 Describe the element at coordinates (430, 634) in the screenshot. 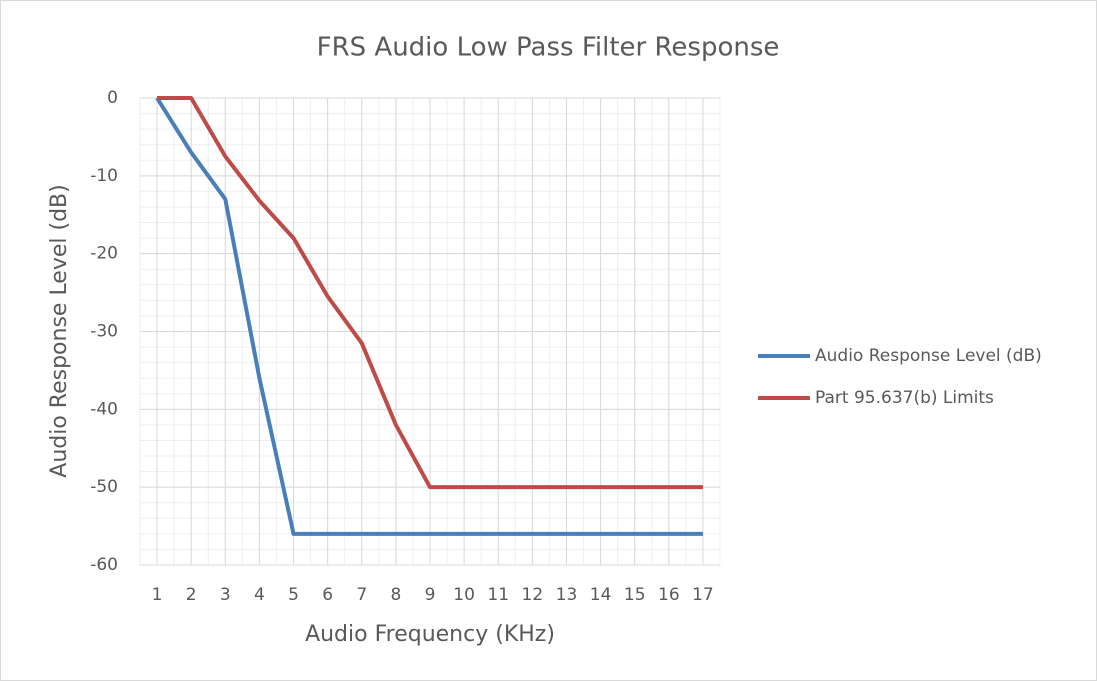

I see `x-axis-label: Audio Frequency (KHz)` at that location.